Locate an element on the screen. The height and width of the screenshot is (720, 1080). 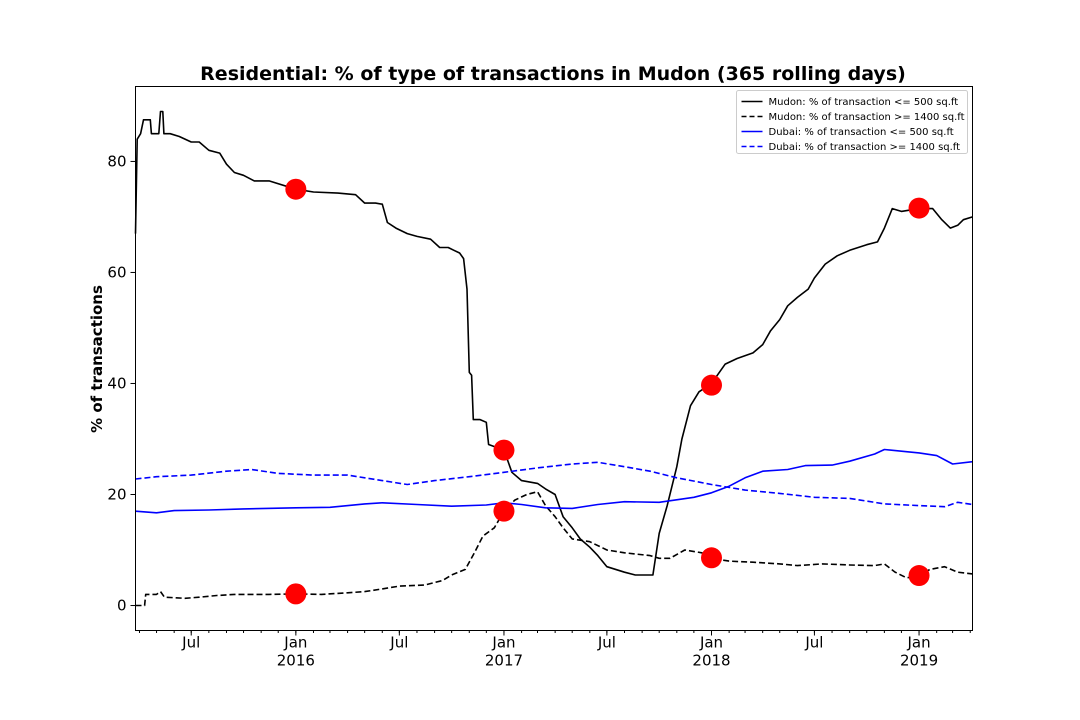
y-axis: 0 20 40 60 80 is located at coordinates (121, 383).